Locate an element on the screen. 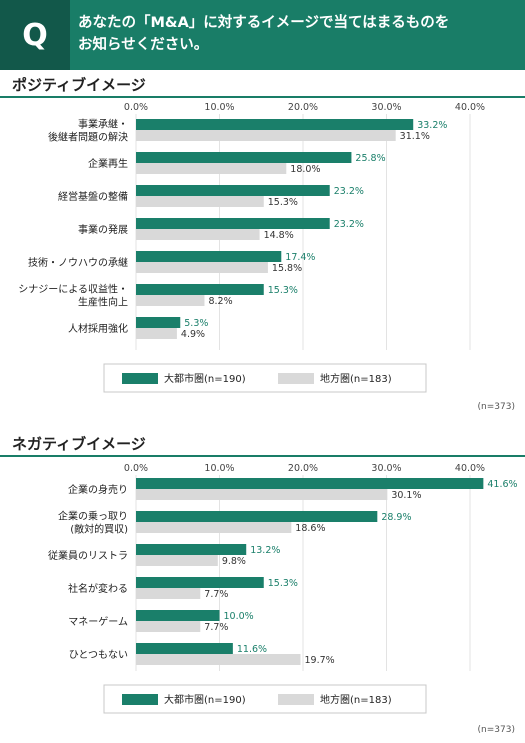 The image size is (525, 743). data-label-metro: 25.8% is located at coordinates (370, 158).